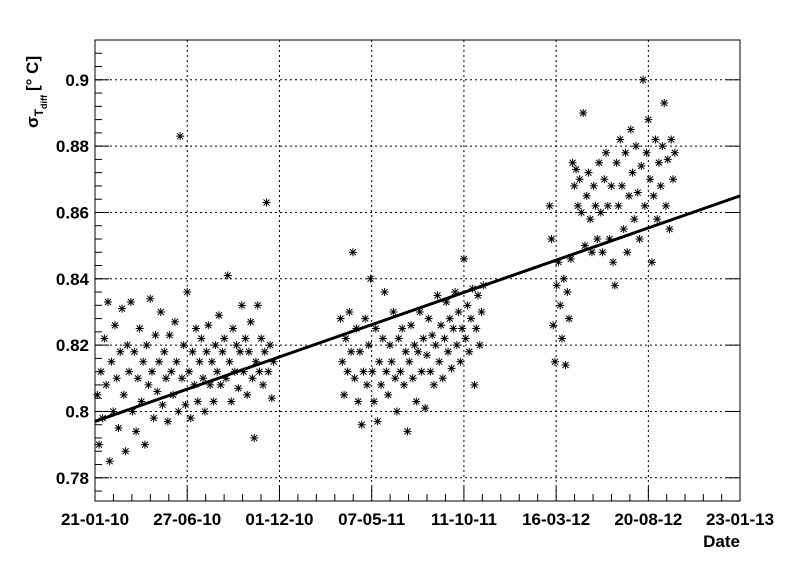 The height and width of the screenshot is (572, 796). I want to click on y-tick-label: 0.86, so click(72, 212).